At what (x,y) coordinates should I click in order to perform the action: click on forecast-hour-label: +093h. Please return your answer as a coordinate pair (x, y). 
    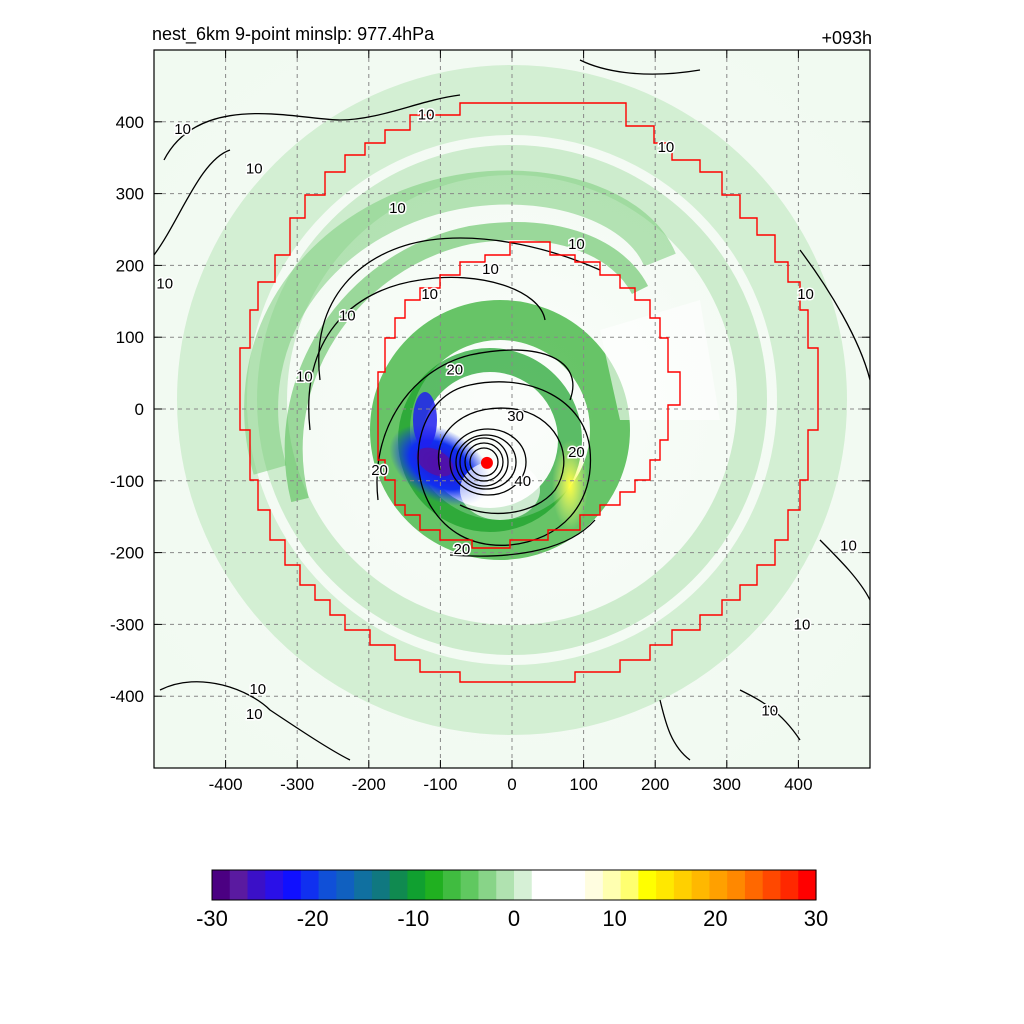
    Looking at the image, I should click on (846, 38).